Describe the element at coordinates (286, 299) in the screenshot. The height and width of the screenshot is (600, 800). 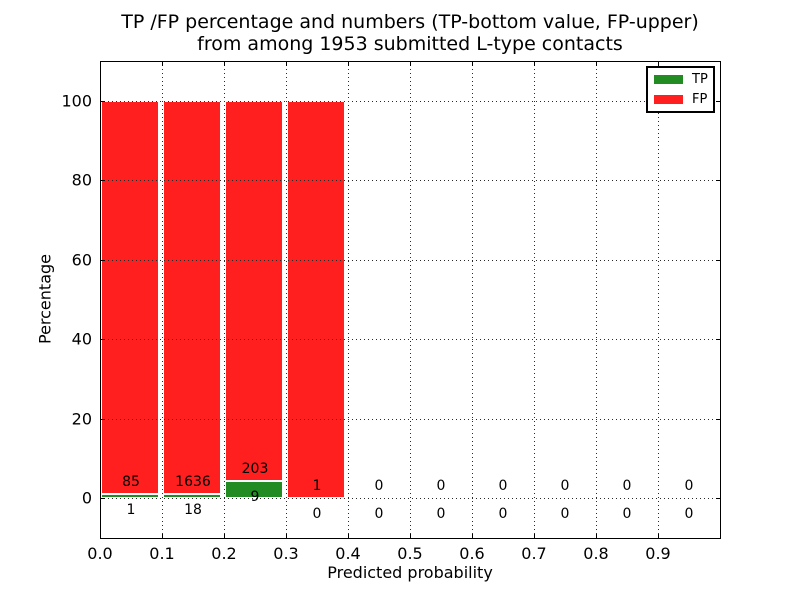
I see `v-gridline-0.3` at that location.